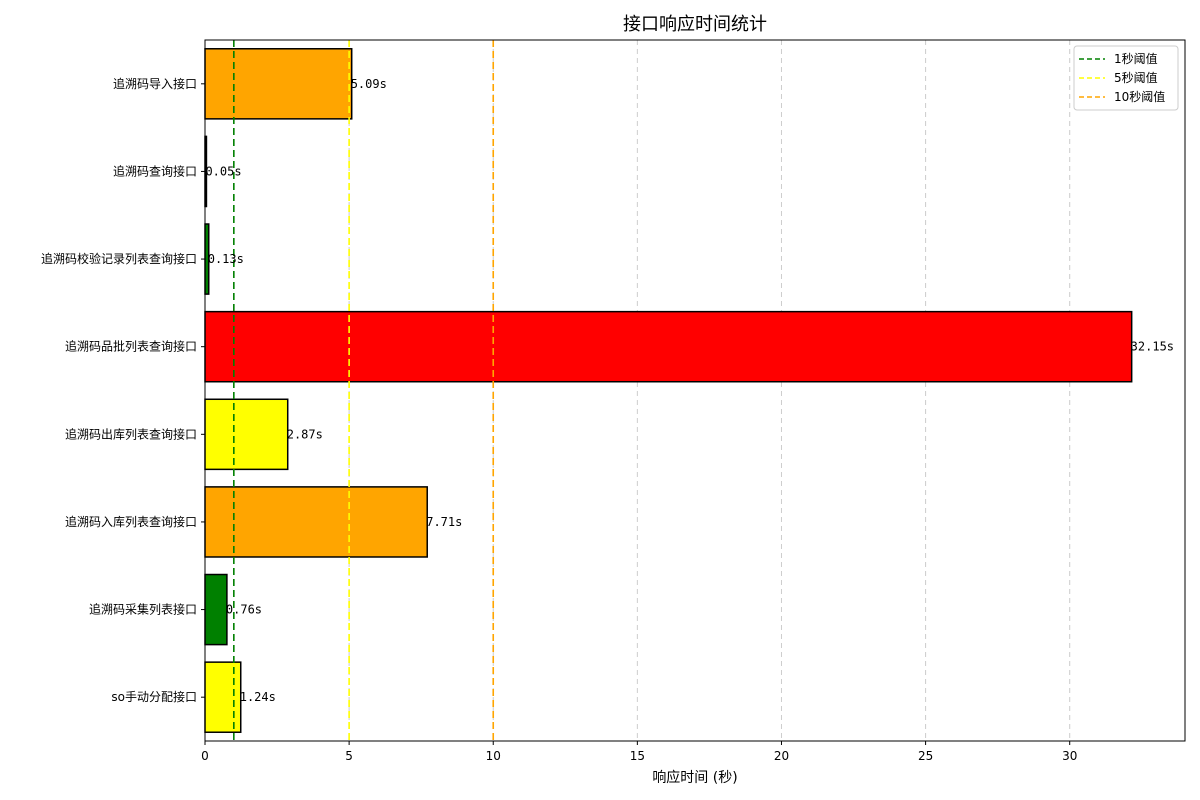  What do you see at coordinates (244, 610) in the screenshot?
I see `bar-value-label: 0.76s` at bounding box center [244, 610].